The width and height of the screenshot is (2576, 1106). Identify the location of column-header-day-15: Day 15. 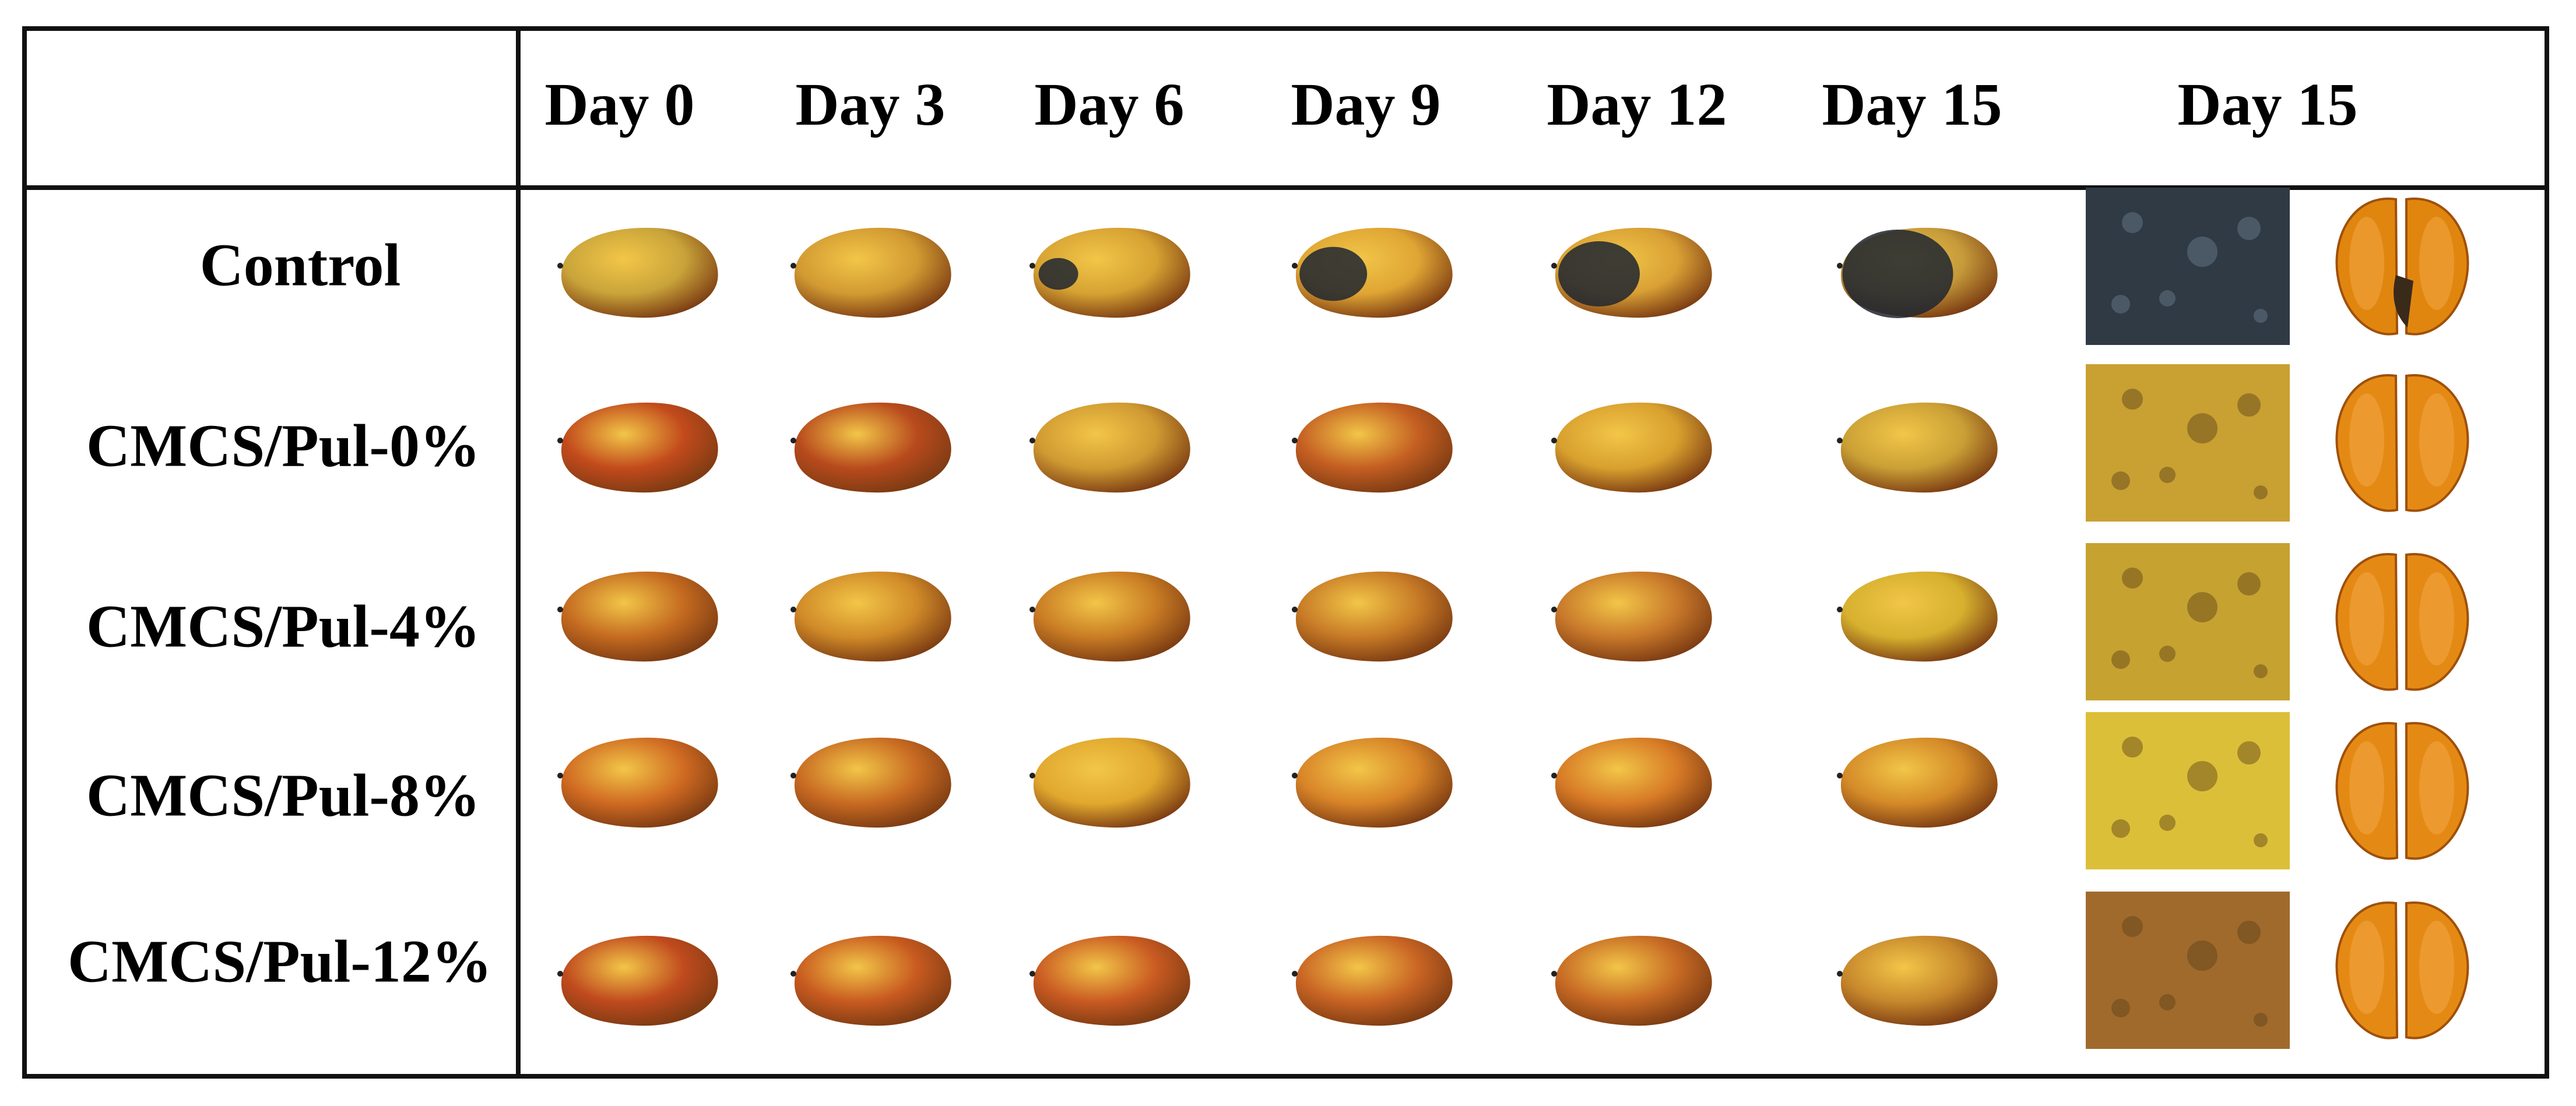
(1912, 104).